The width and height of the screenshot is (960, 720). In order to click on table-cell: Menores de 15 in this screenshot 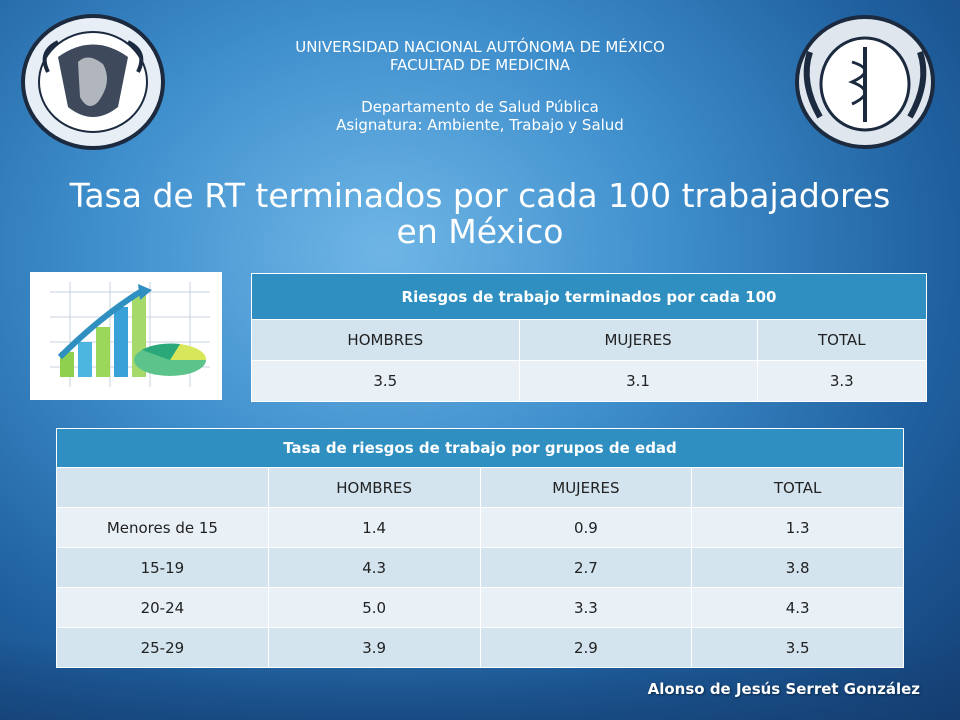, I will do `click(162, 527)`.